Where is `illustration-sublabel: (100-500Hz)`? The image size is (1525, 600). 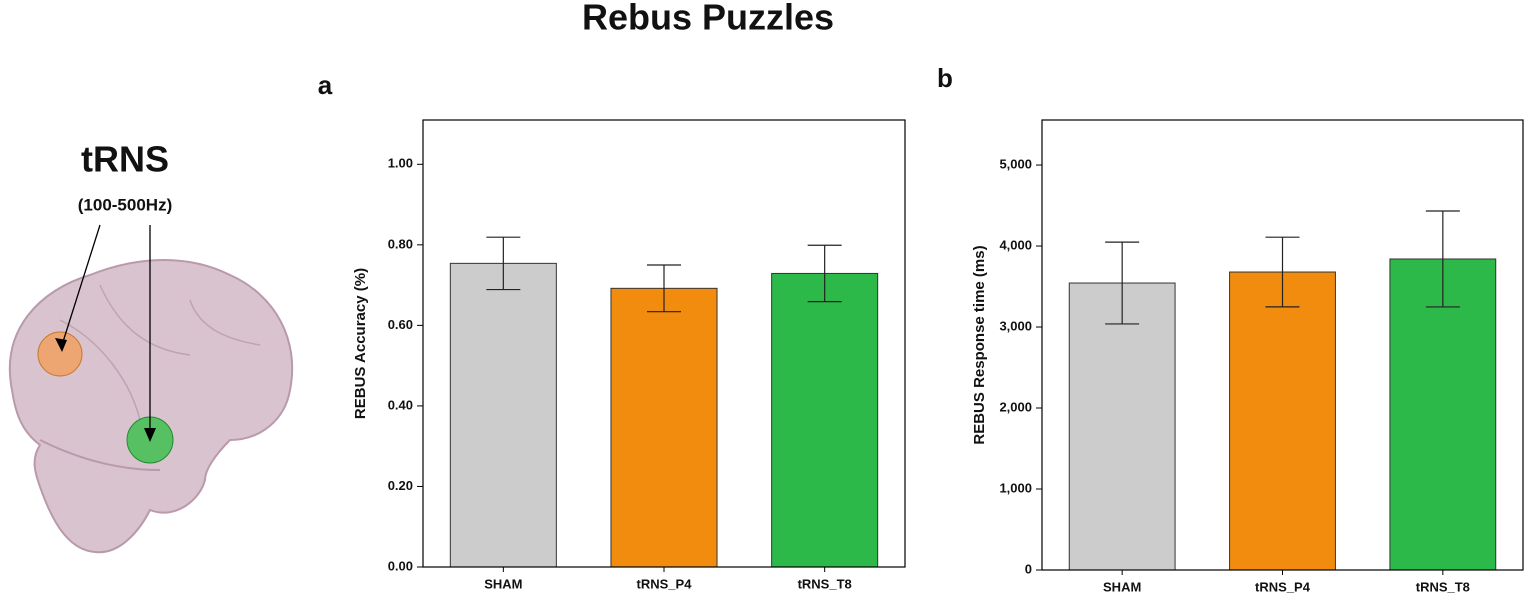 illustration-sublabel: (100-500Hz) is located at coordinates (125, 204).